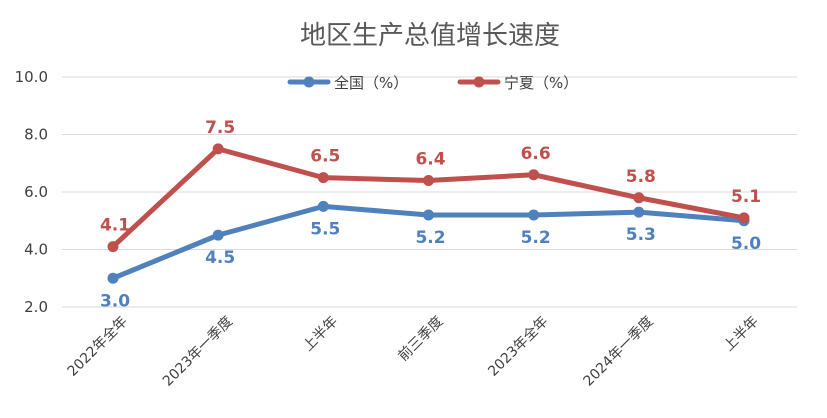  Describe the element at coordinates (536, 154) in the screenshot. I see `data-label: 6.6` at that location.